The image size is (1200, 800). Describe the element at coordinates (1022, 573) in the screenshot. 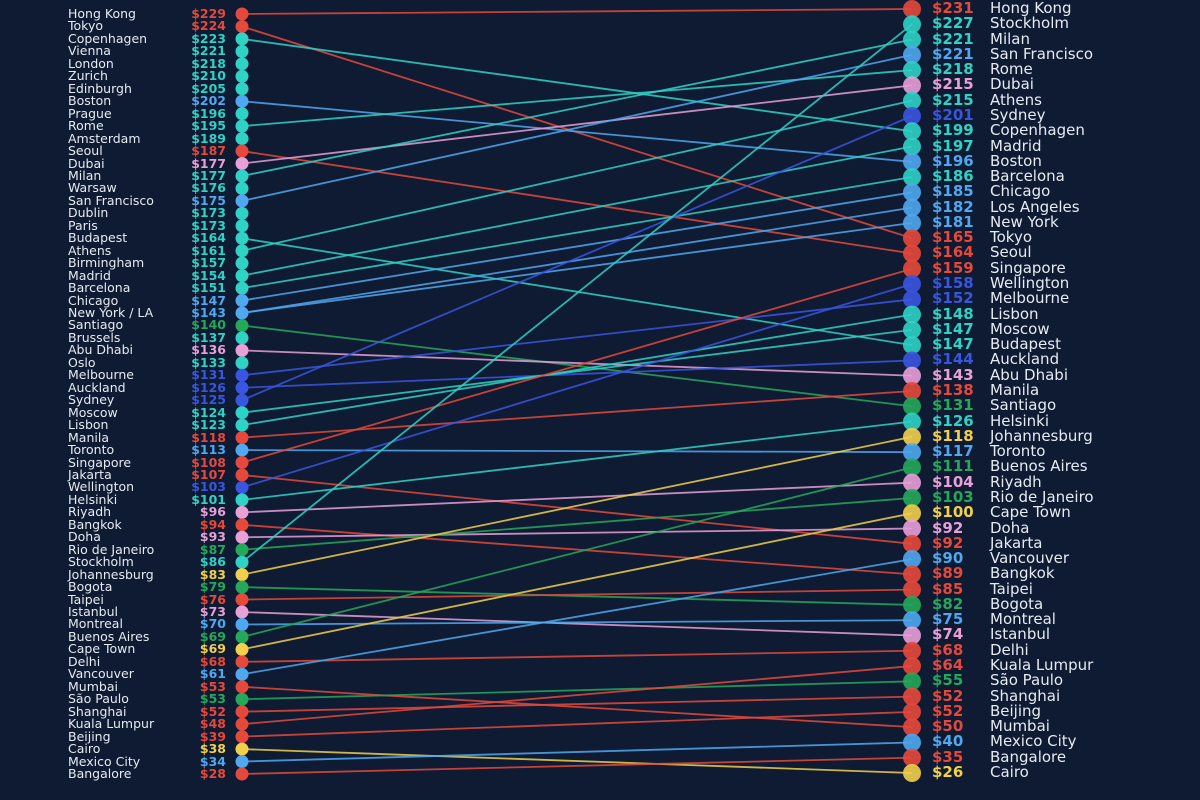

I see `right-city-label: Bangkok` at that location.